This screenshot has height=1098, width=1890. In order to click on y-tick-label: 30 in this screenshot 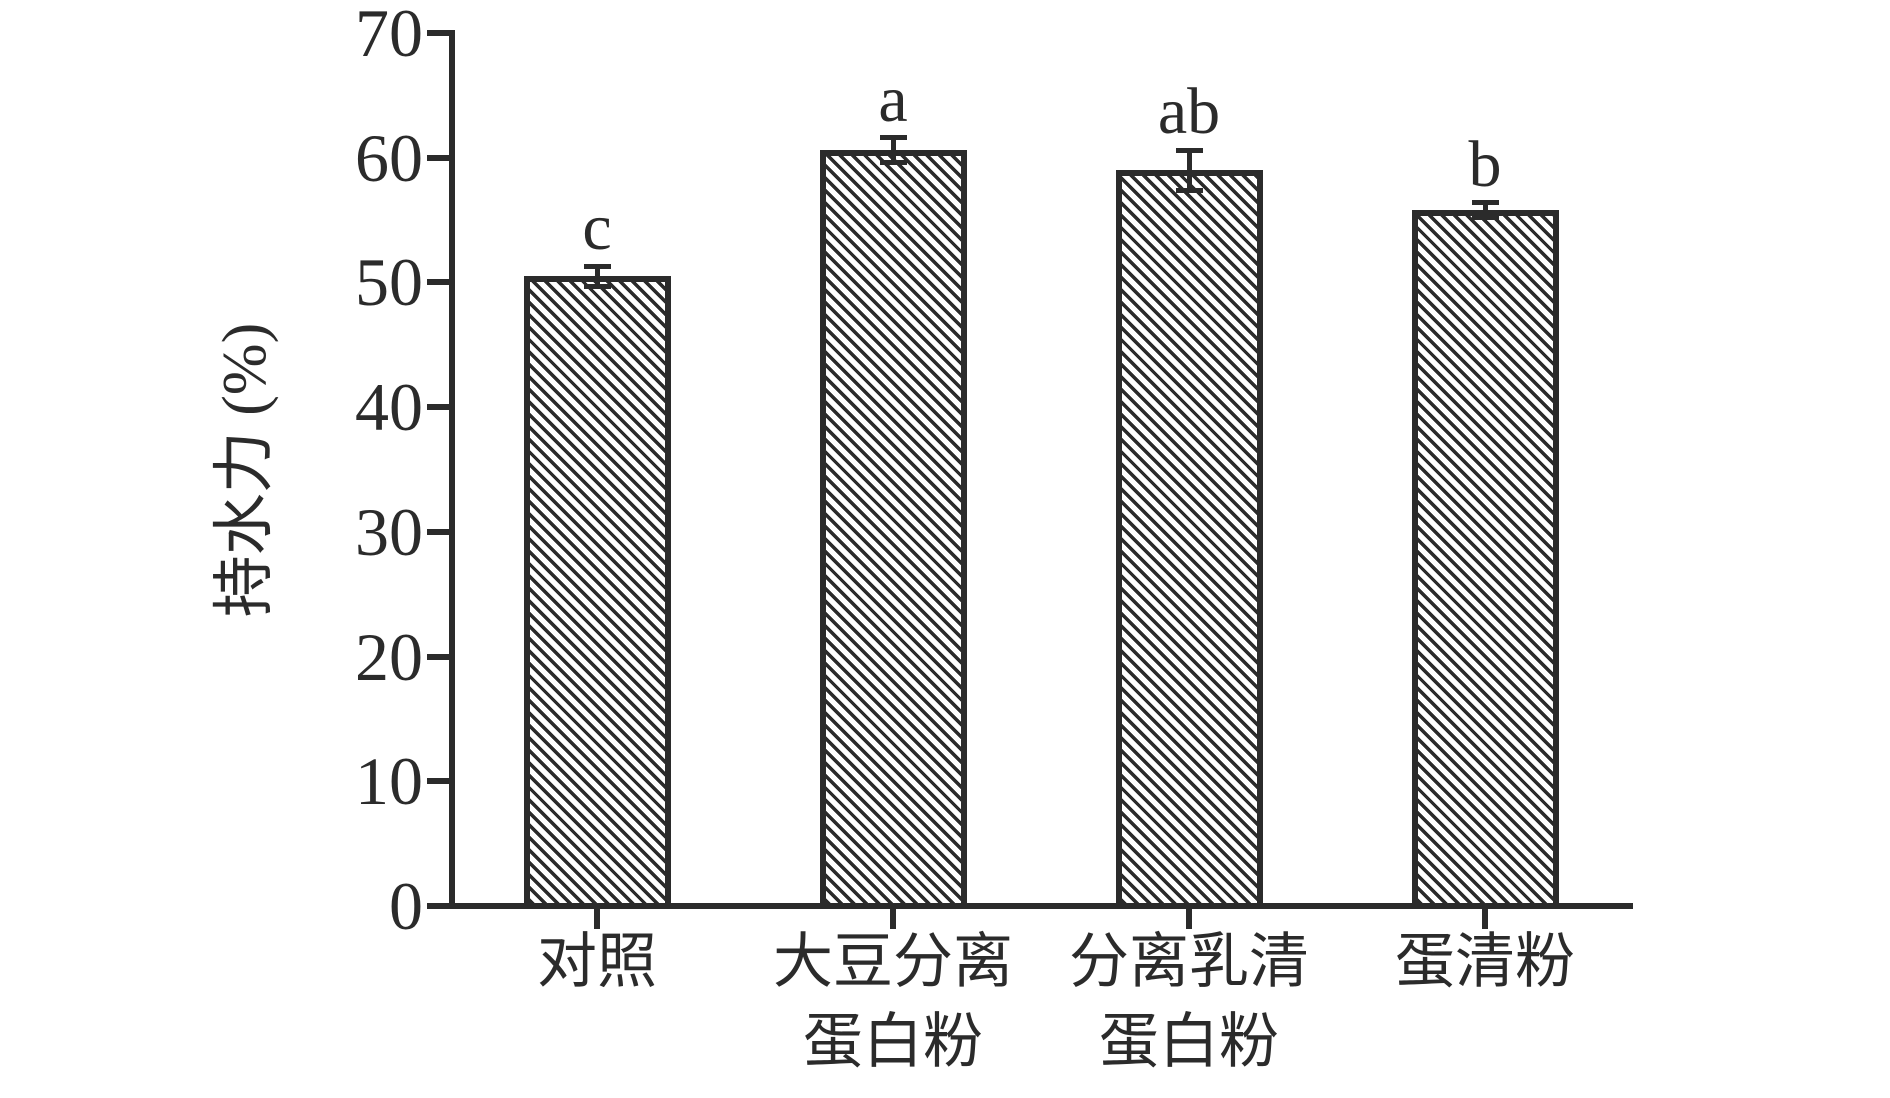, I will do `click(389, 531)`.